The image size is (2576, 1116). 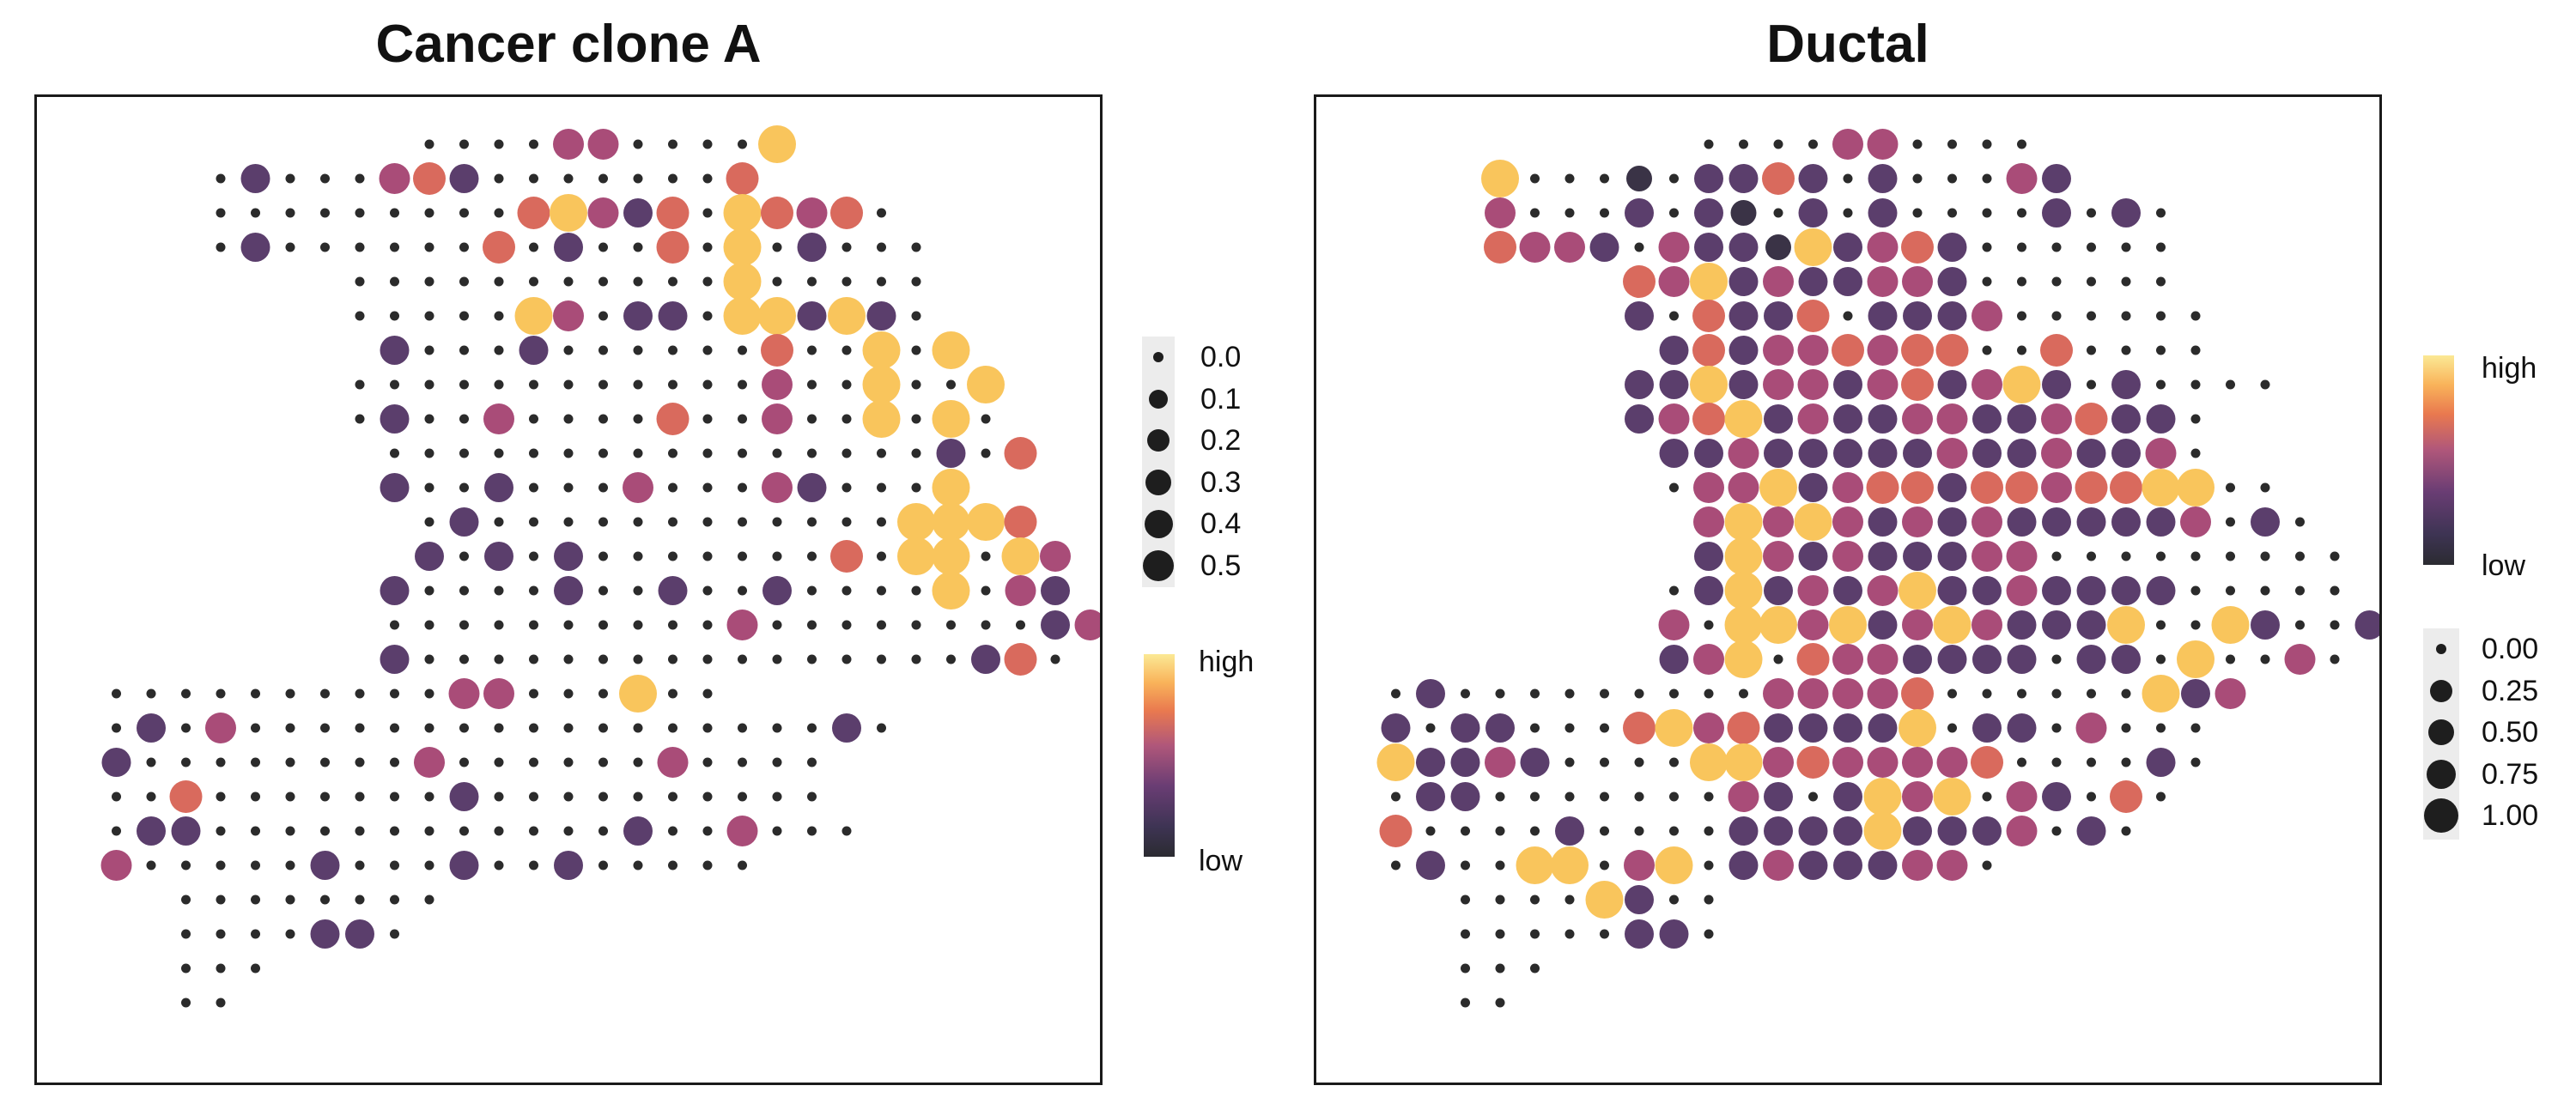 I want to click on color-legend-b-bar, so click(x=2438, y=460).